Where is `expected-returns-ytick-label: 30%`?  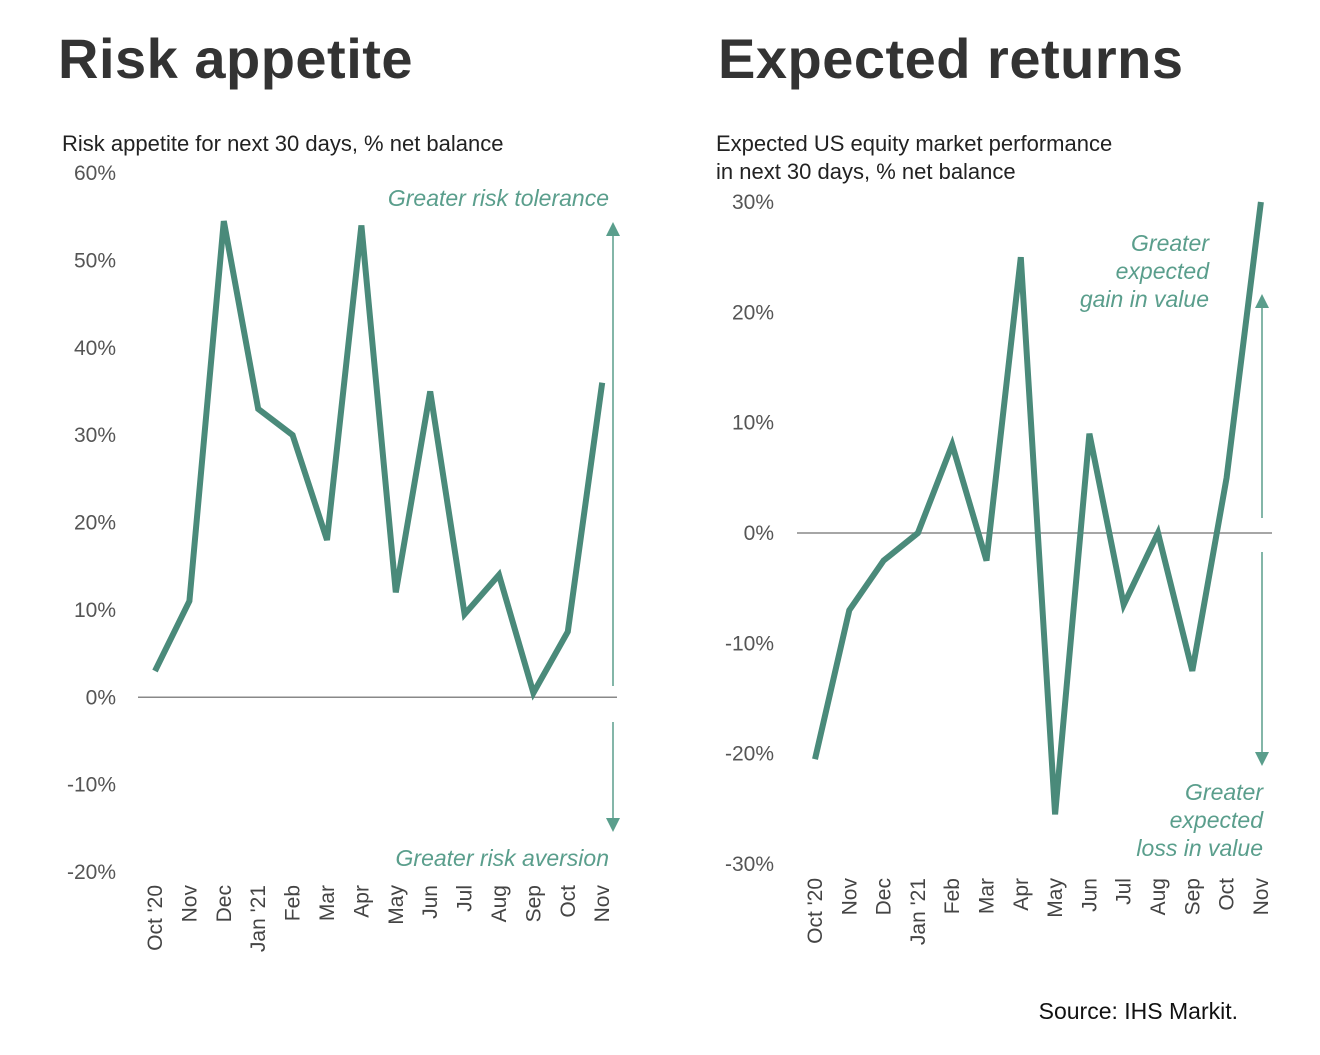 expected-returns-ytick-label: 30% is located at coordinates (753, 202).